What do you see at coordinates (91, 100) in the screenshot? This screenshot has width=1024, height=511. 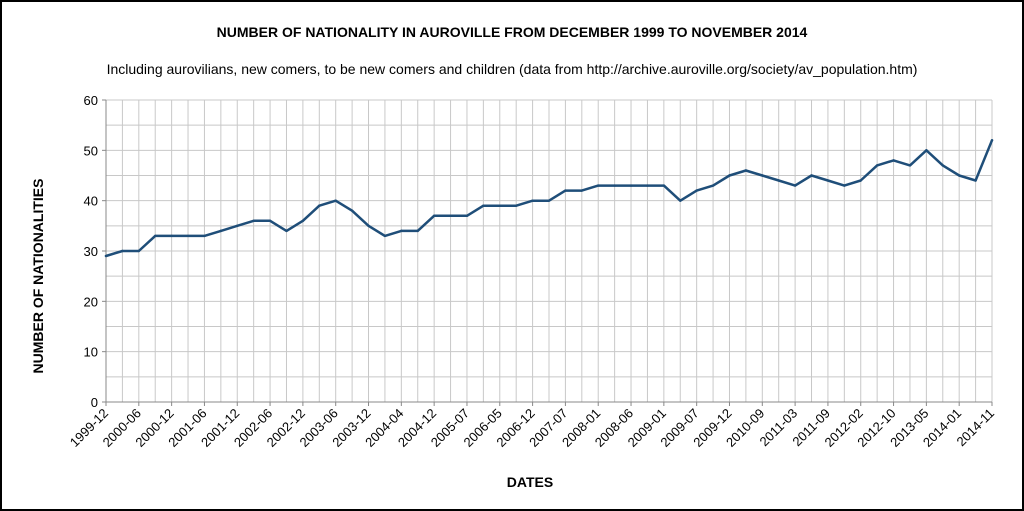 I see `y-tick-label: 60` at bounding box center [91, 100].